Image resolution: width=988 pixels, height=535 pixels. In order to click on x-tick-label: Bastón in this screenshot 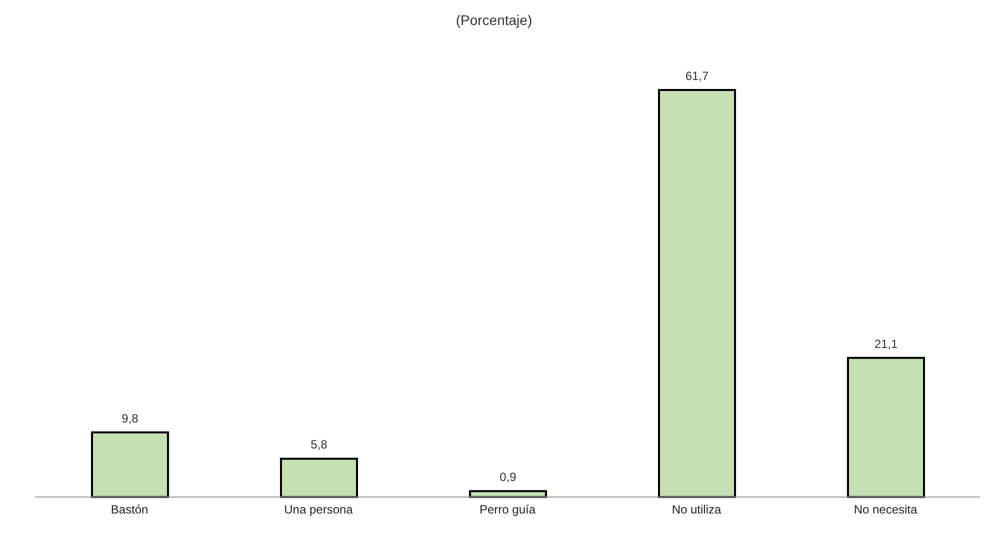, I will do `click(129, 509)`.